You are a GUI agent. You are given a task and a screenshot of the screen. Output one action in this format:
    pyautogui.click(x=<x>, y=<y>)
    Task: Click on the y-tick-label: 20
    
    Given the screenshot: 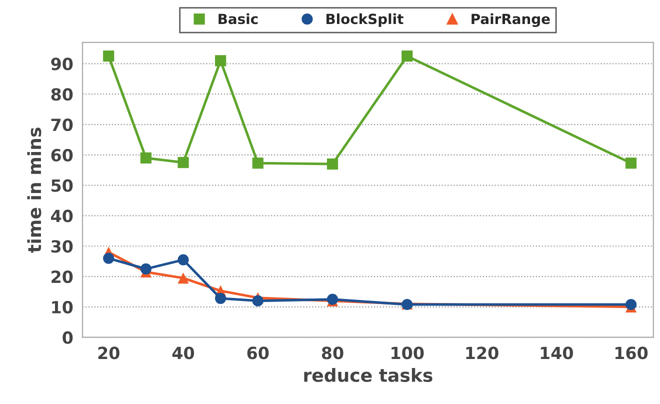 What is the action you would take?
    pyautogui.click(x=62, y=277)
    